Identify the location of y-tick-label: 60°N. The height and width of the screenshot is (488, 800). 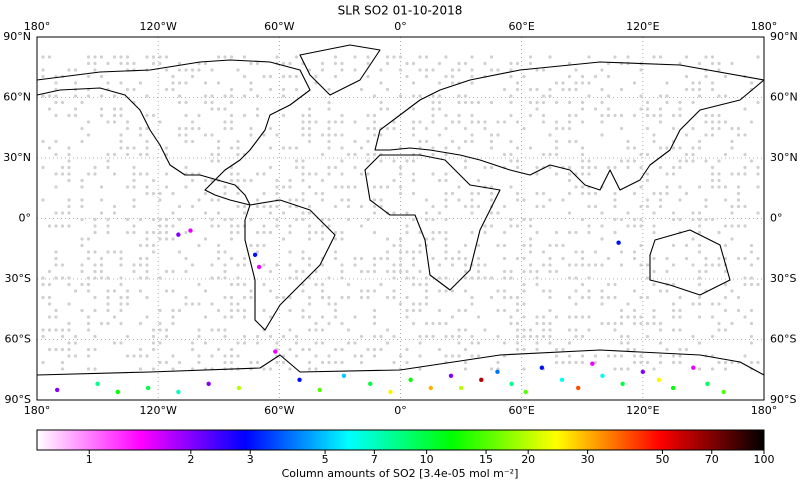
(784, 97).